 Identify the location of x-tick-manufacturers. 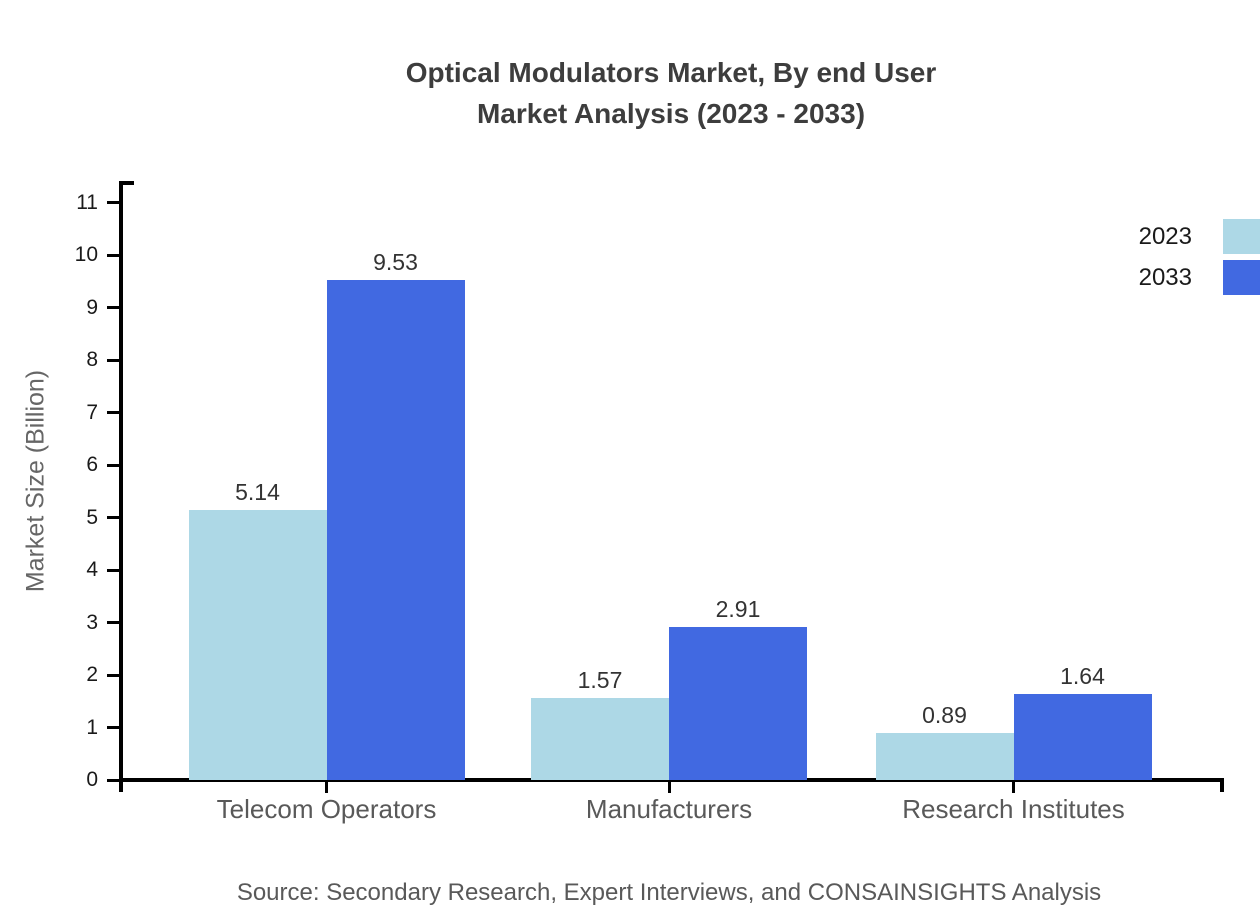
(669, 786).